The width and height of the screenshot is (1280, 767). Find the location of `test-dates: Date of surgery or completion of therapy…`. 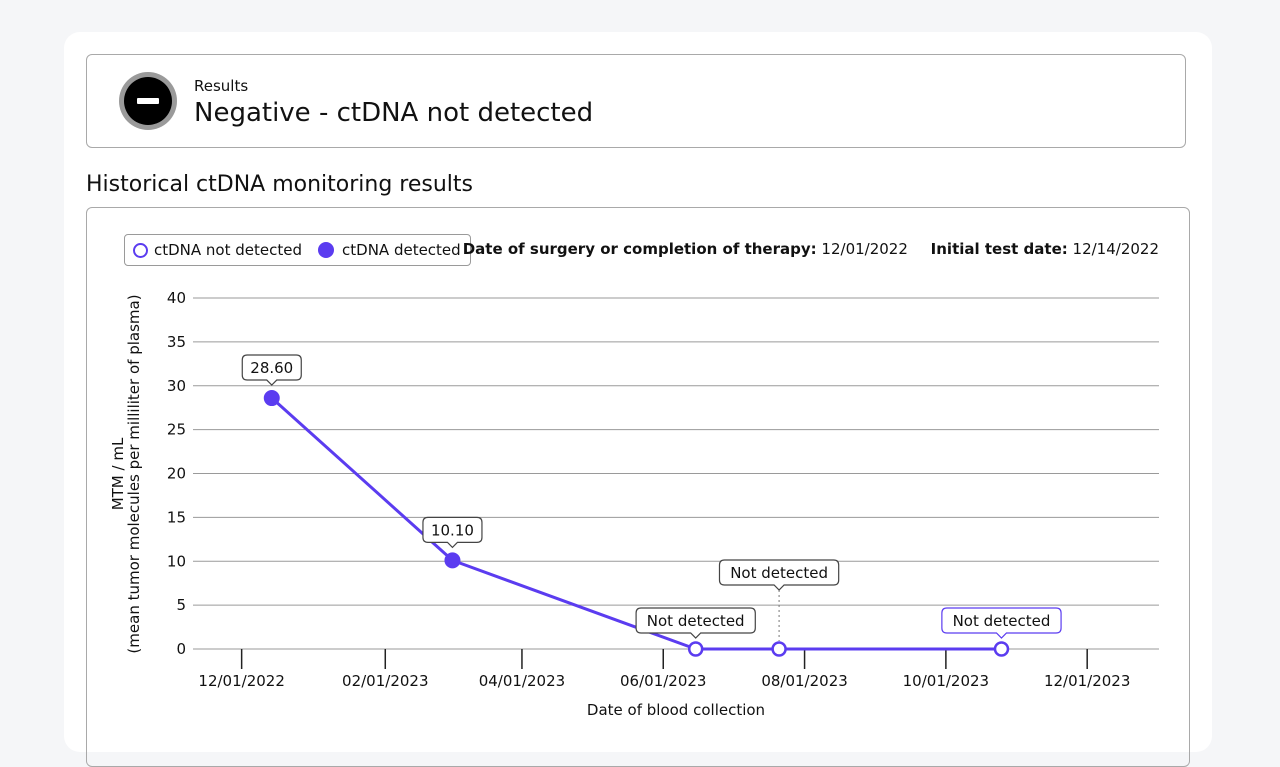

test-dates: Date of surgery or completion of therapy… is located at coordinates (811, 249).